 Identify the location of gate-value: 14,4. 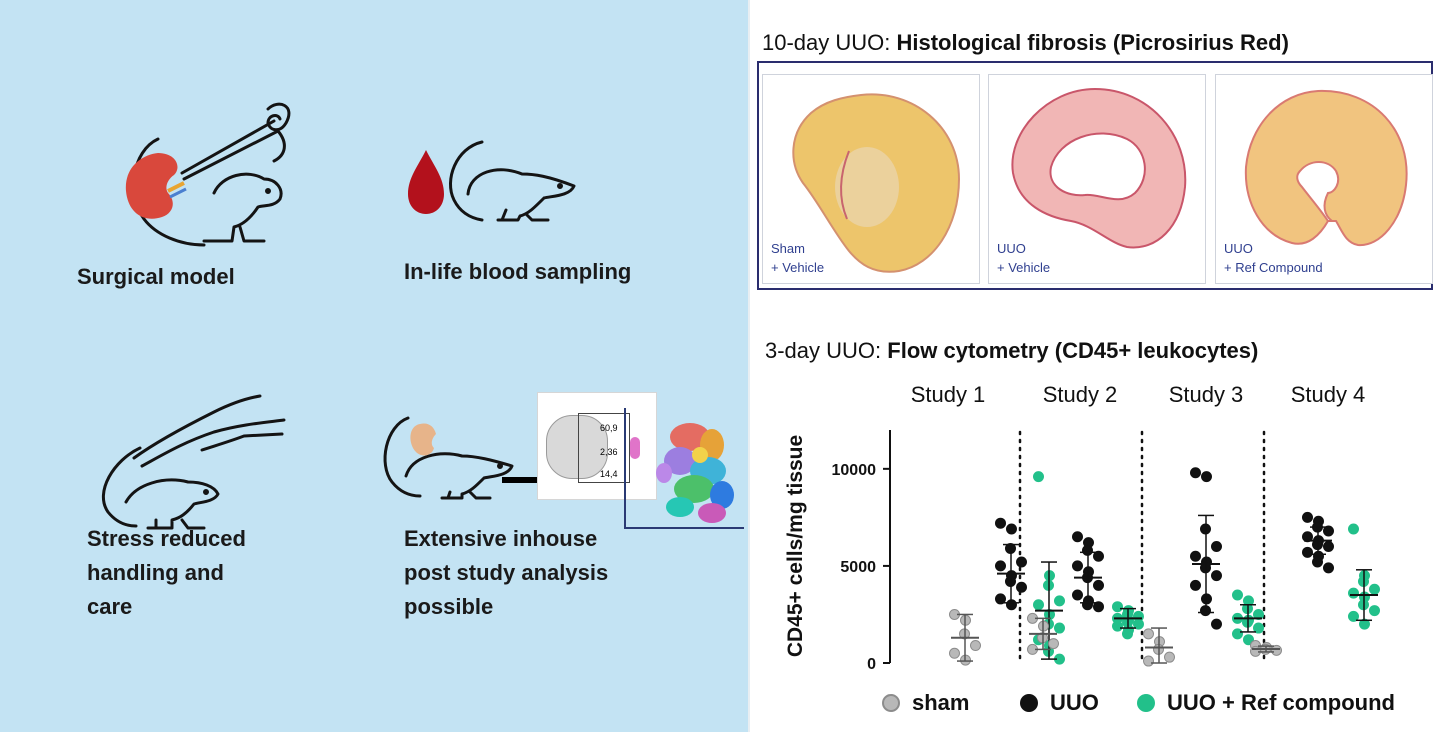
(609, 474).